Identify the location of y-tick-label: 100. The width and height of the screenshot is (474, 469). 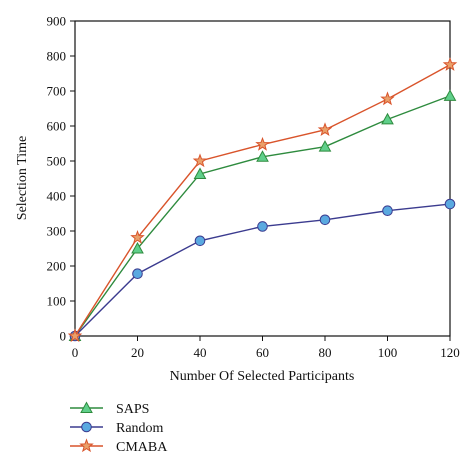
(57, 301).